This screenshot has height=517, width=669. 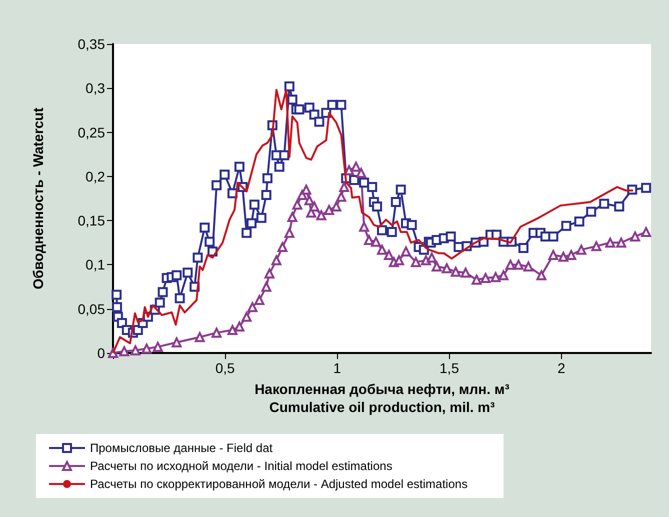 What do you see at coordinates (96, 176) in the screenshot?
I see `y-tick-label: 0,2` at bounding box center [96, 176].